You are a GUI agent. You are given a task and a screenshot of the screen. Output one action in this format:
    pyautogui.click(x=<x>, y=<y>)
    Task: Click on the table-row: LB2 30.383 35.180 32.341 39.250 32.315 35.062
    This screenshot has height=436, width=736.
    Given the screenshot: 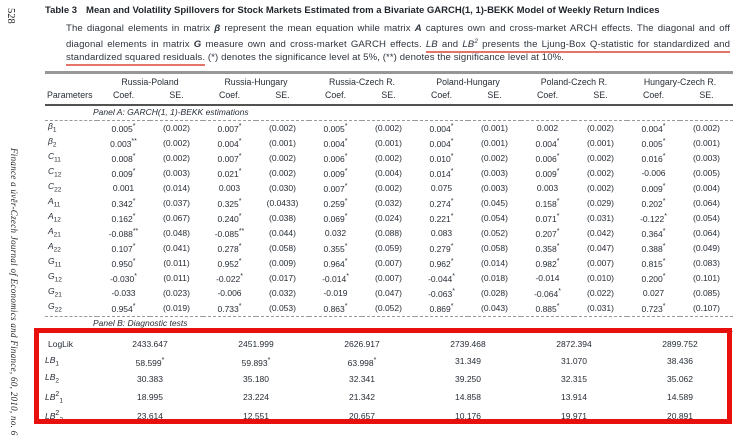 What is the action you would take?
    pyautogui.click(x=389, y=380)
    